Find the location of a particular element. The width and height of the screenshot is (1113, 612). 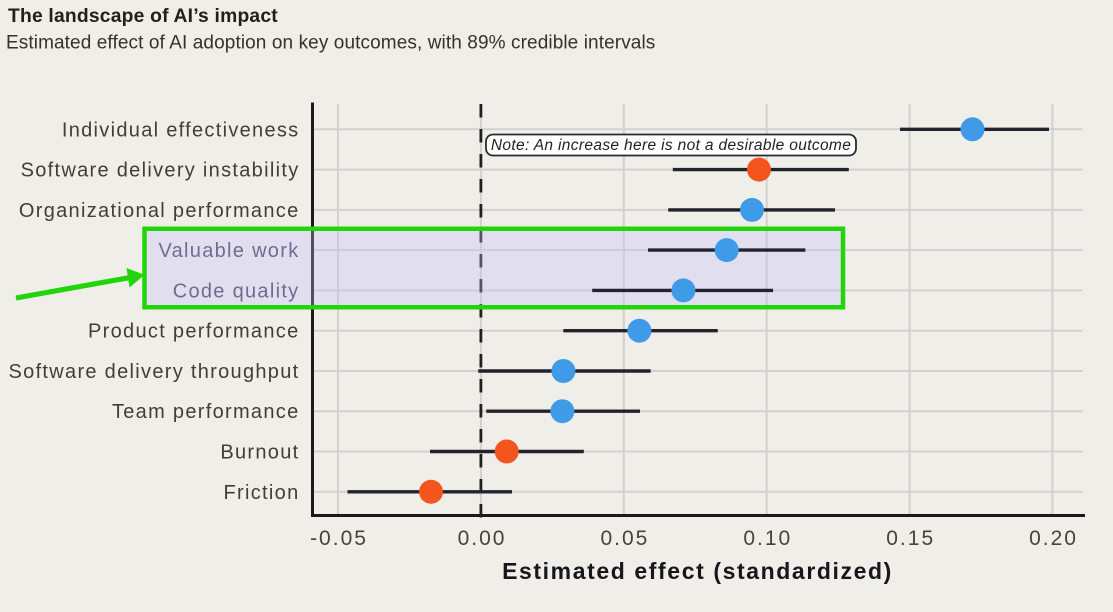

svg-text: Individual effectiveness is located at coordinates (181, 130).